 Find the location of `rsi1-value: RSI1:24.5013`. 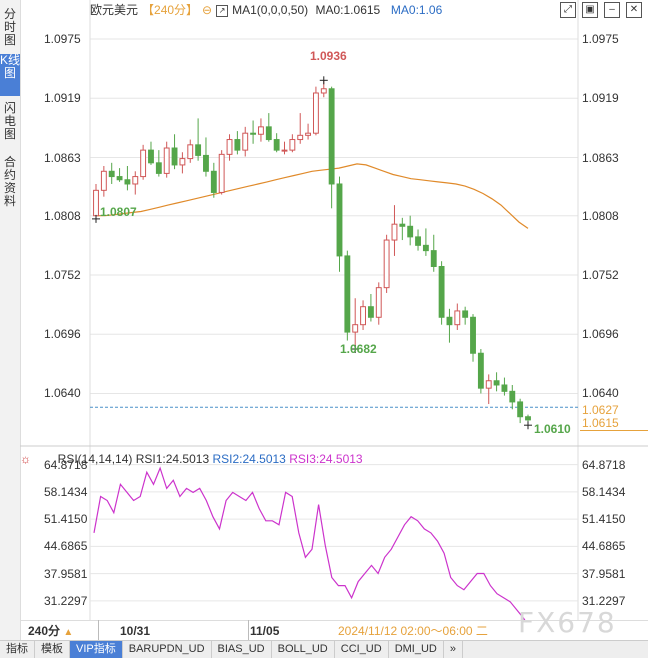

rsi1-value: RSI1:24.5013 is located at coordinates (172, 459).